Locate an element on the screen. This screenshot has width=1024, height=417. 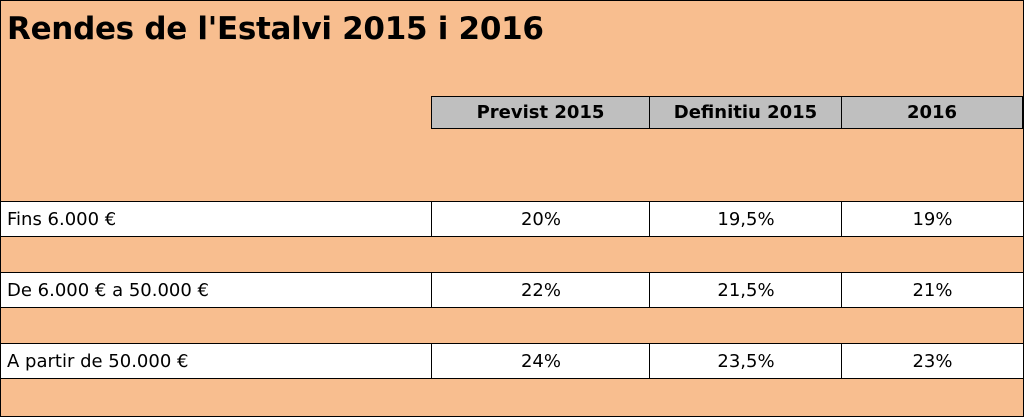
column-header-previst-2015: Previst 2015 is located at coordinates (540, 112).